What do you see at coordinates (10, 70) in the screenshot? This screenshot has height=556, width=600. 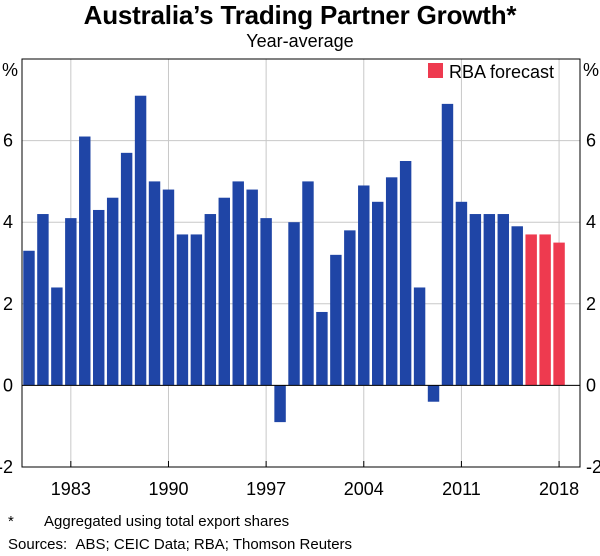 I see `y-axis-unit-left: %` at bounding box center [10, 70].